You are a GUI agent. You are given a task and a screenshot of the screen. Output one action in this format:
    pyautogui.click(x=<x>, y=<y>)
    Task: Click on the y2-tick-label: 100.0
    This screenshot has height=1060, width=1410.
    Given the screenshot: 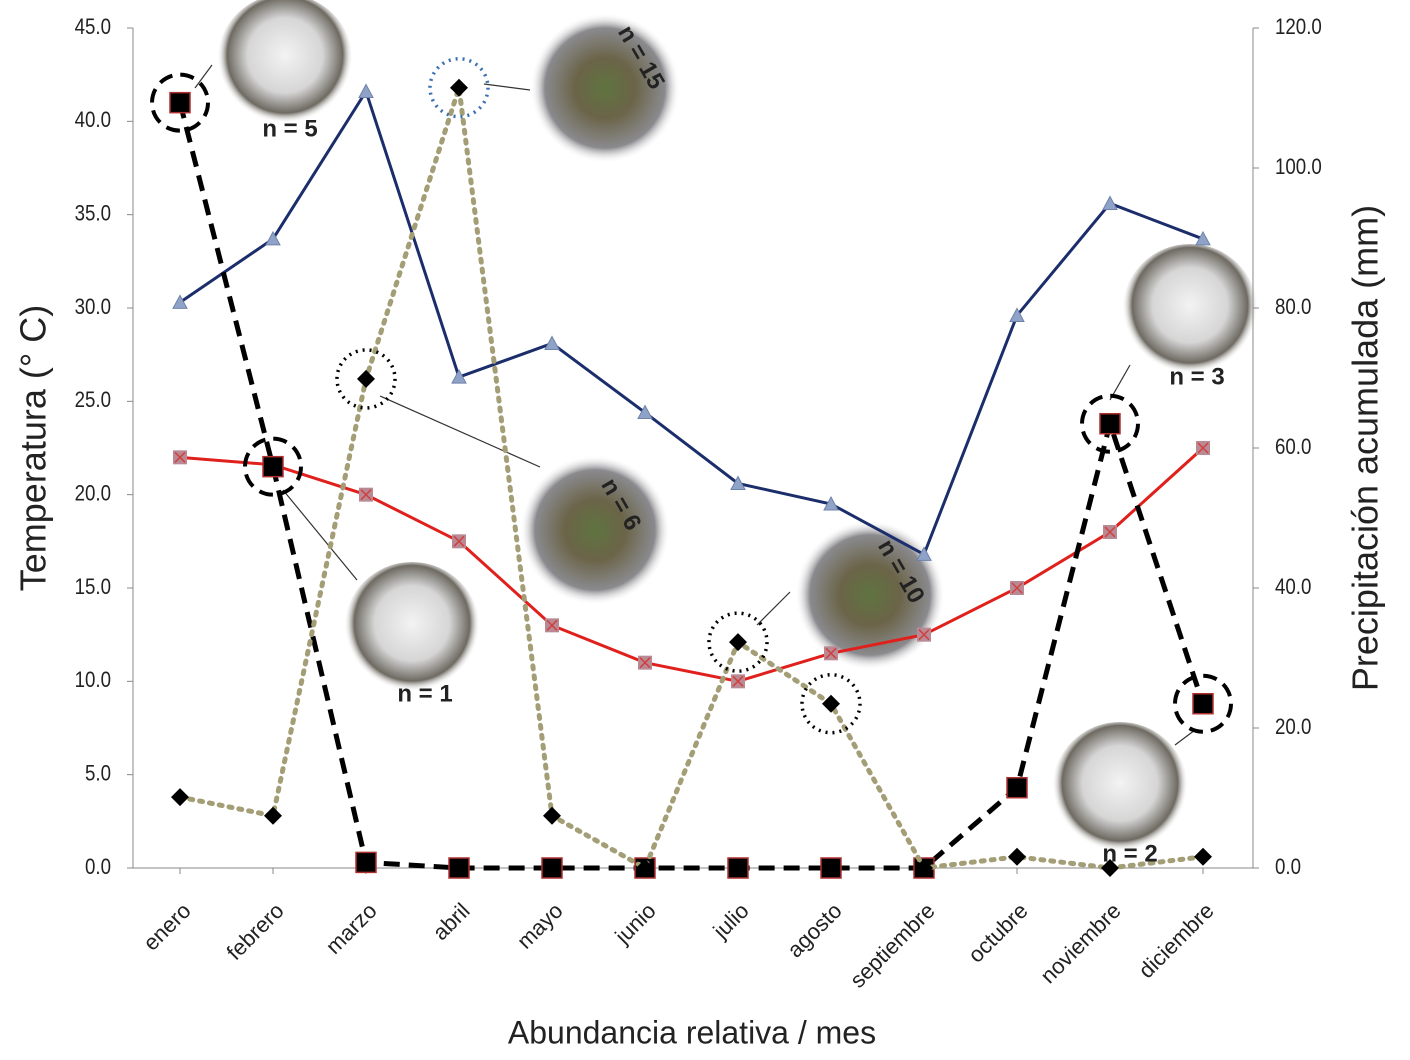 What is the action you would take?
    pyautogui.click(x=1298, y=167)
    